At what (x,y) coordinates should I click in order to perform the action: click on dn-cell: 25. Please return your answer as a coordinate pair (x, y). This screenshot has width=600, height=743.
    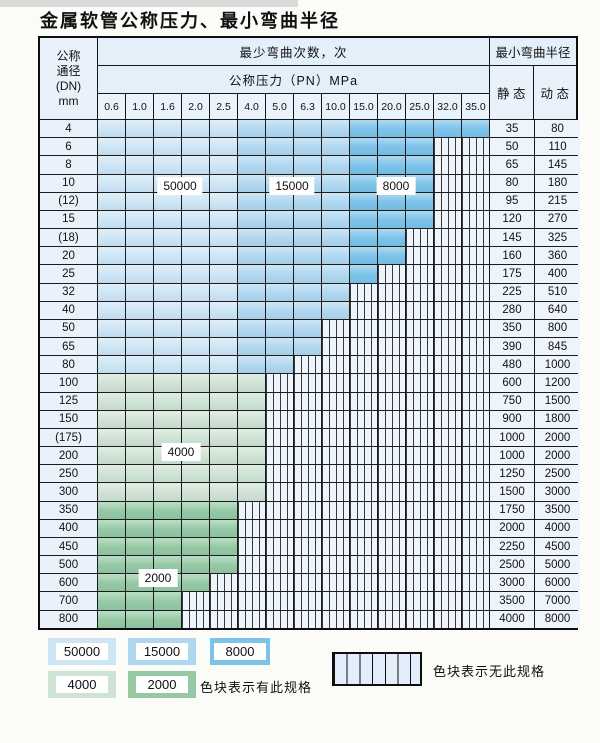
    Looking at the image, I should click on (69, 274).